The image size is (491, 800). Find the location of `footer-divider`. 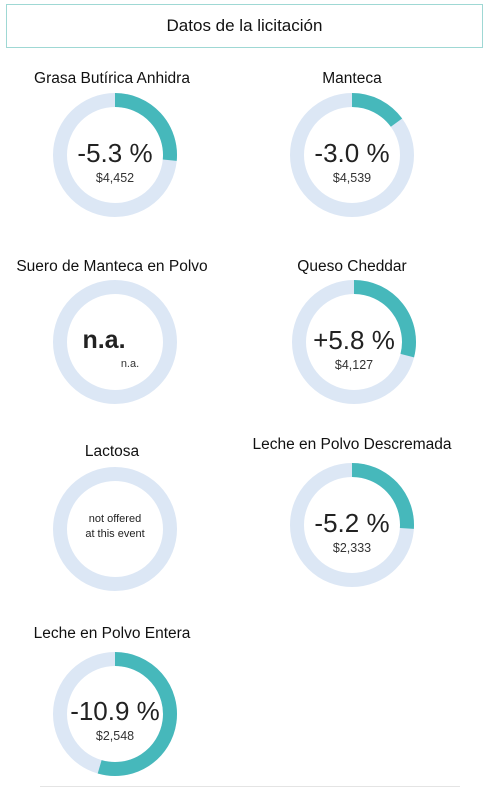

footer-divider is located at coordinates (250, 786).